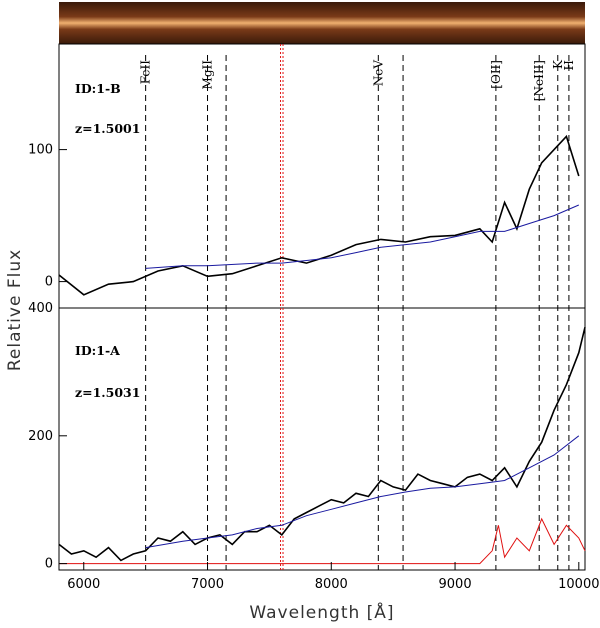  Describe the element at coordinates (107, 392) in the screenshot. I see `bottom-panel-redshift: z=1.5031` at that location.